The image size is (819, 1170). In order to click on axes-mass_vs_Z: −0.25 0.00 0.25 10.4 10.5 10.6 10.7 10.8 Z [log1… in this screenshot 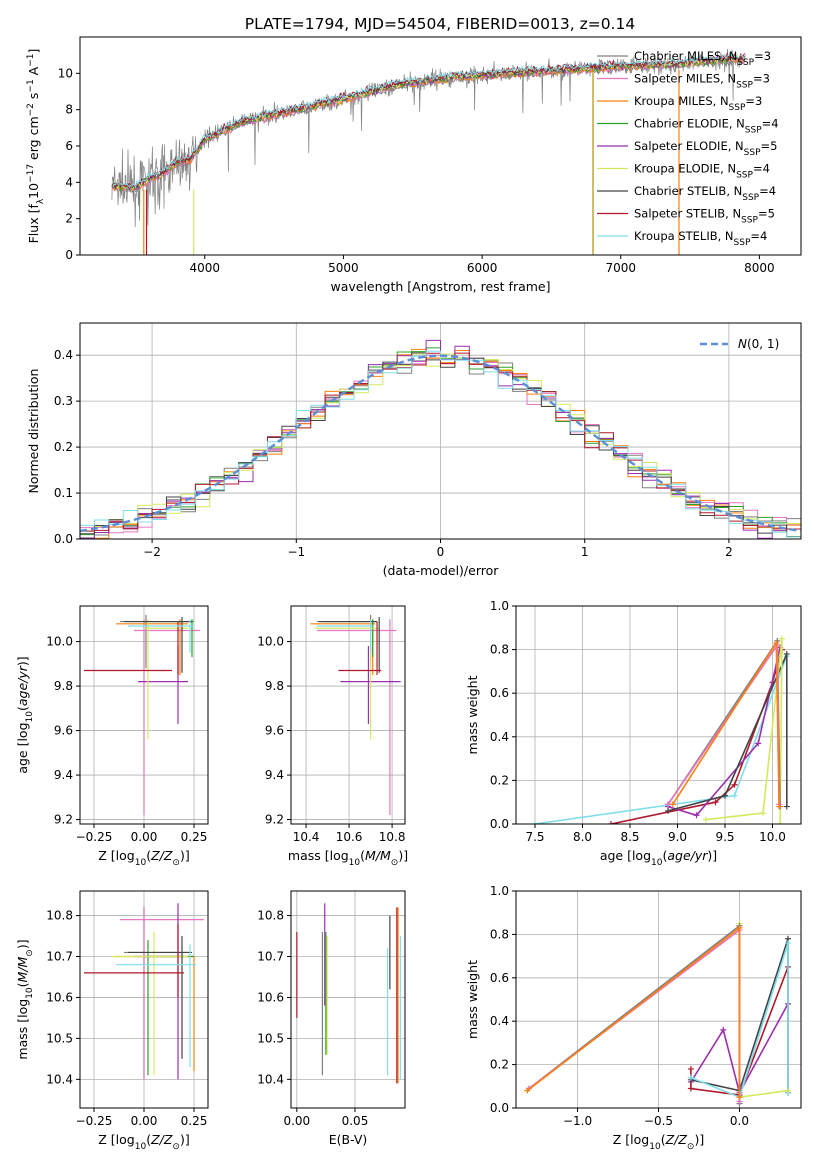, I will do `click(112, 1021)`.